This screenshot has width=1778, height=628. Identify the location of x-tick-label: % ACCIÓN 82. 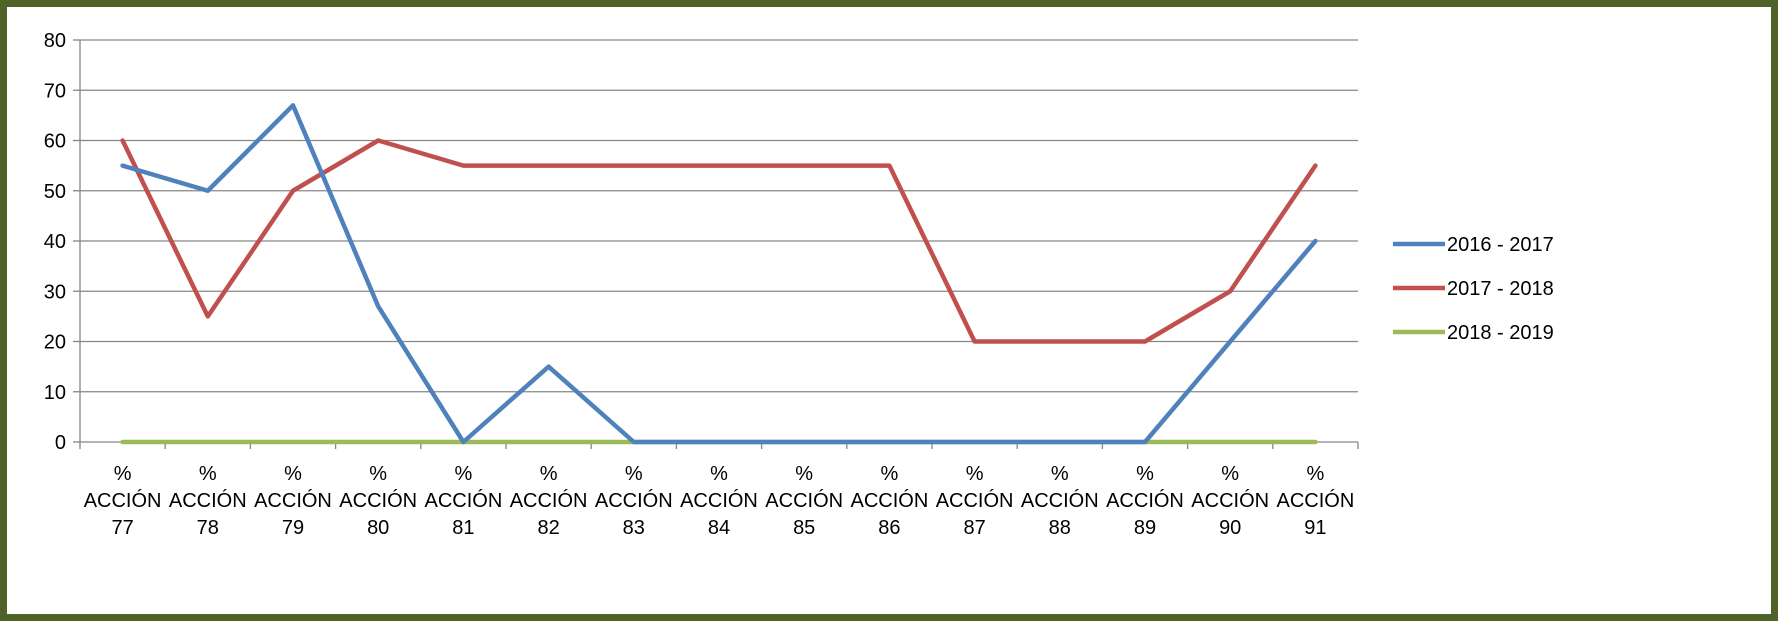
(549, 501).